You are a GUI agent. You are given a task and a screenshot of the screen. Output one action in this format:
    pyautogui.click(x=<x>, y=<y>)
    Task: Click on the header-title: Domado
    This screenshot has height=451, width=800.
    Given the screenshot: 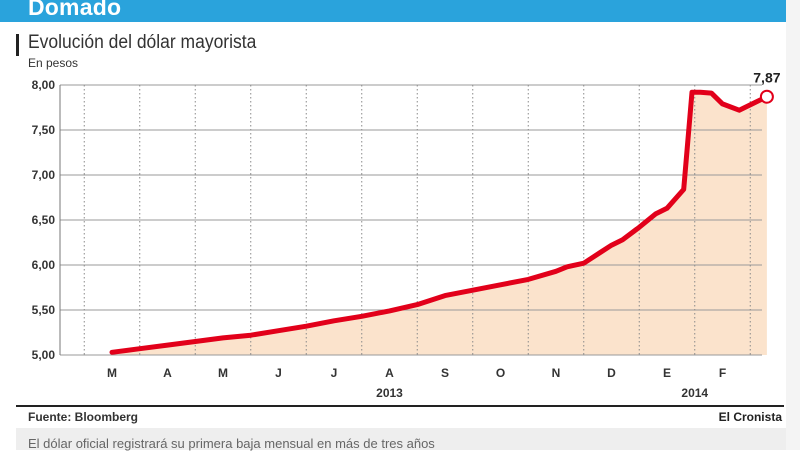 What is the action you would take?
    pyautogui.click(x=75, y=10)
    